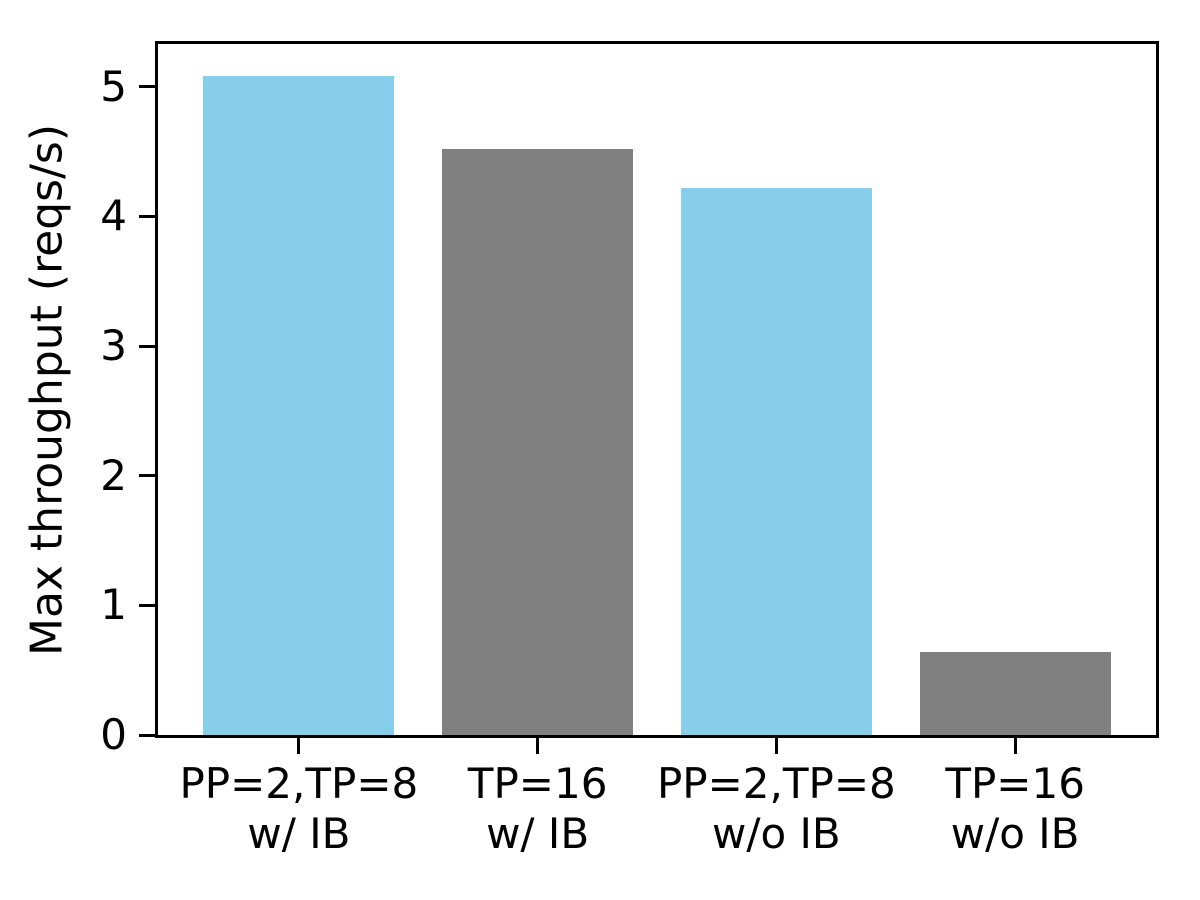 The height and width of the screenshot is (900, 1200). What do you see at coordinates (299, 746) in the screenshot?
I see `x-tick-mark-pp-2-tp-8-w-ib` at bounding box center [299, 746].